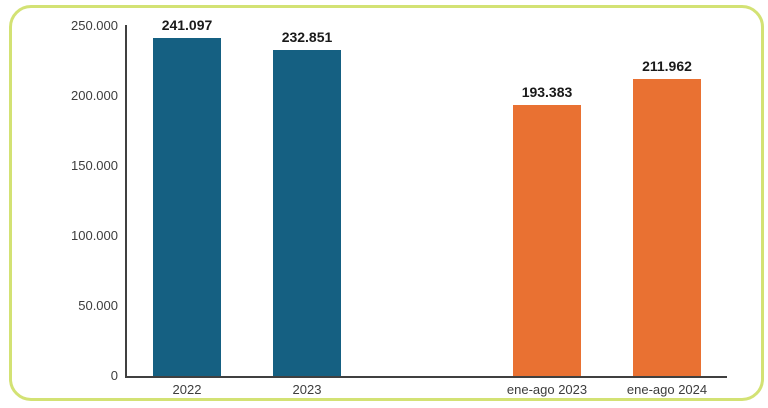 This screenshot has width=768, height=408. What do you see at coordinates (94, 235) in the screenshot?
I see `y-axis-tick-label: 100.000` at bounding box center [94, 235].